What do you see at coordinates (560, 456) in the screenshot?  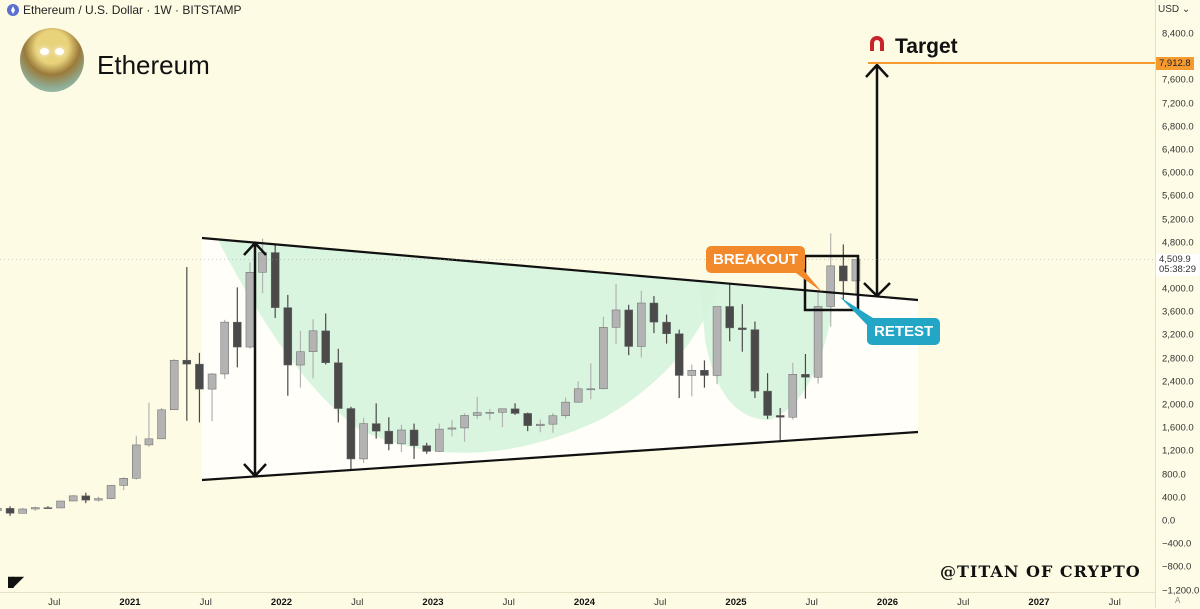 I see `lower-trendline` at bounding box center [560, 456].